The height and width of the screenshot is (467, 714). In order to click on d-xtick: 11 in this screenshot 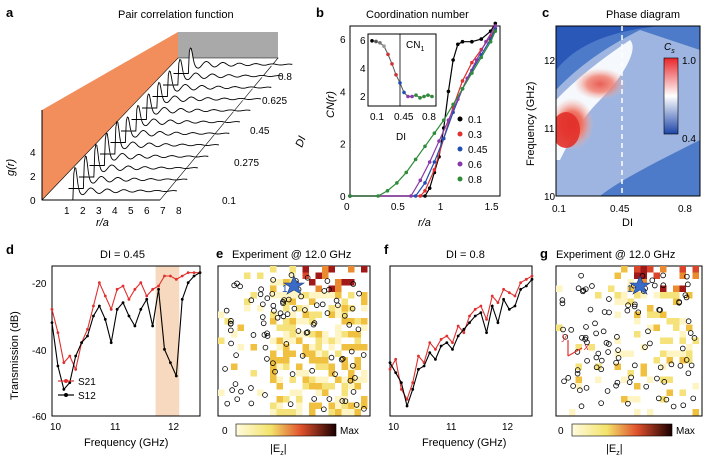, I will do `click(115, 427)`.